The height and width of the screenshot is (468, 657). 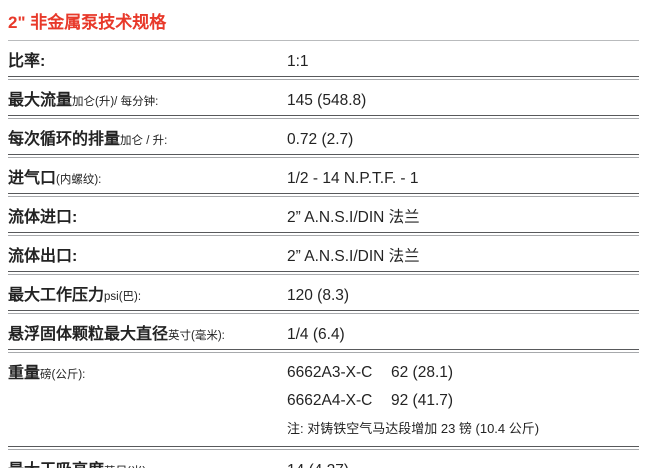 What do you see at coordinates (43, 217) in the screenshot?
I see `row-label-text: 流体进口:` at bounding box center [43, 217].